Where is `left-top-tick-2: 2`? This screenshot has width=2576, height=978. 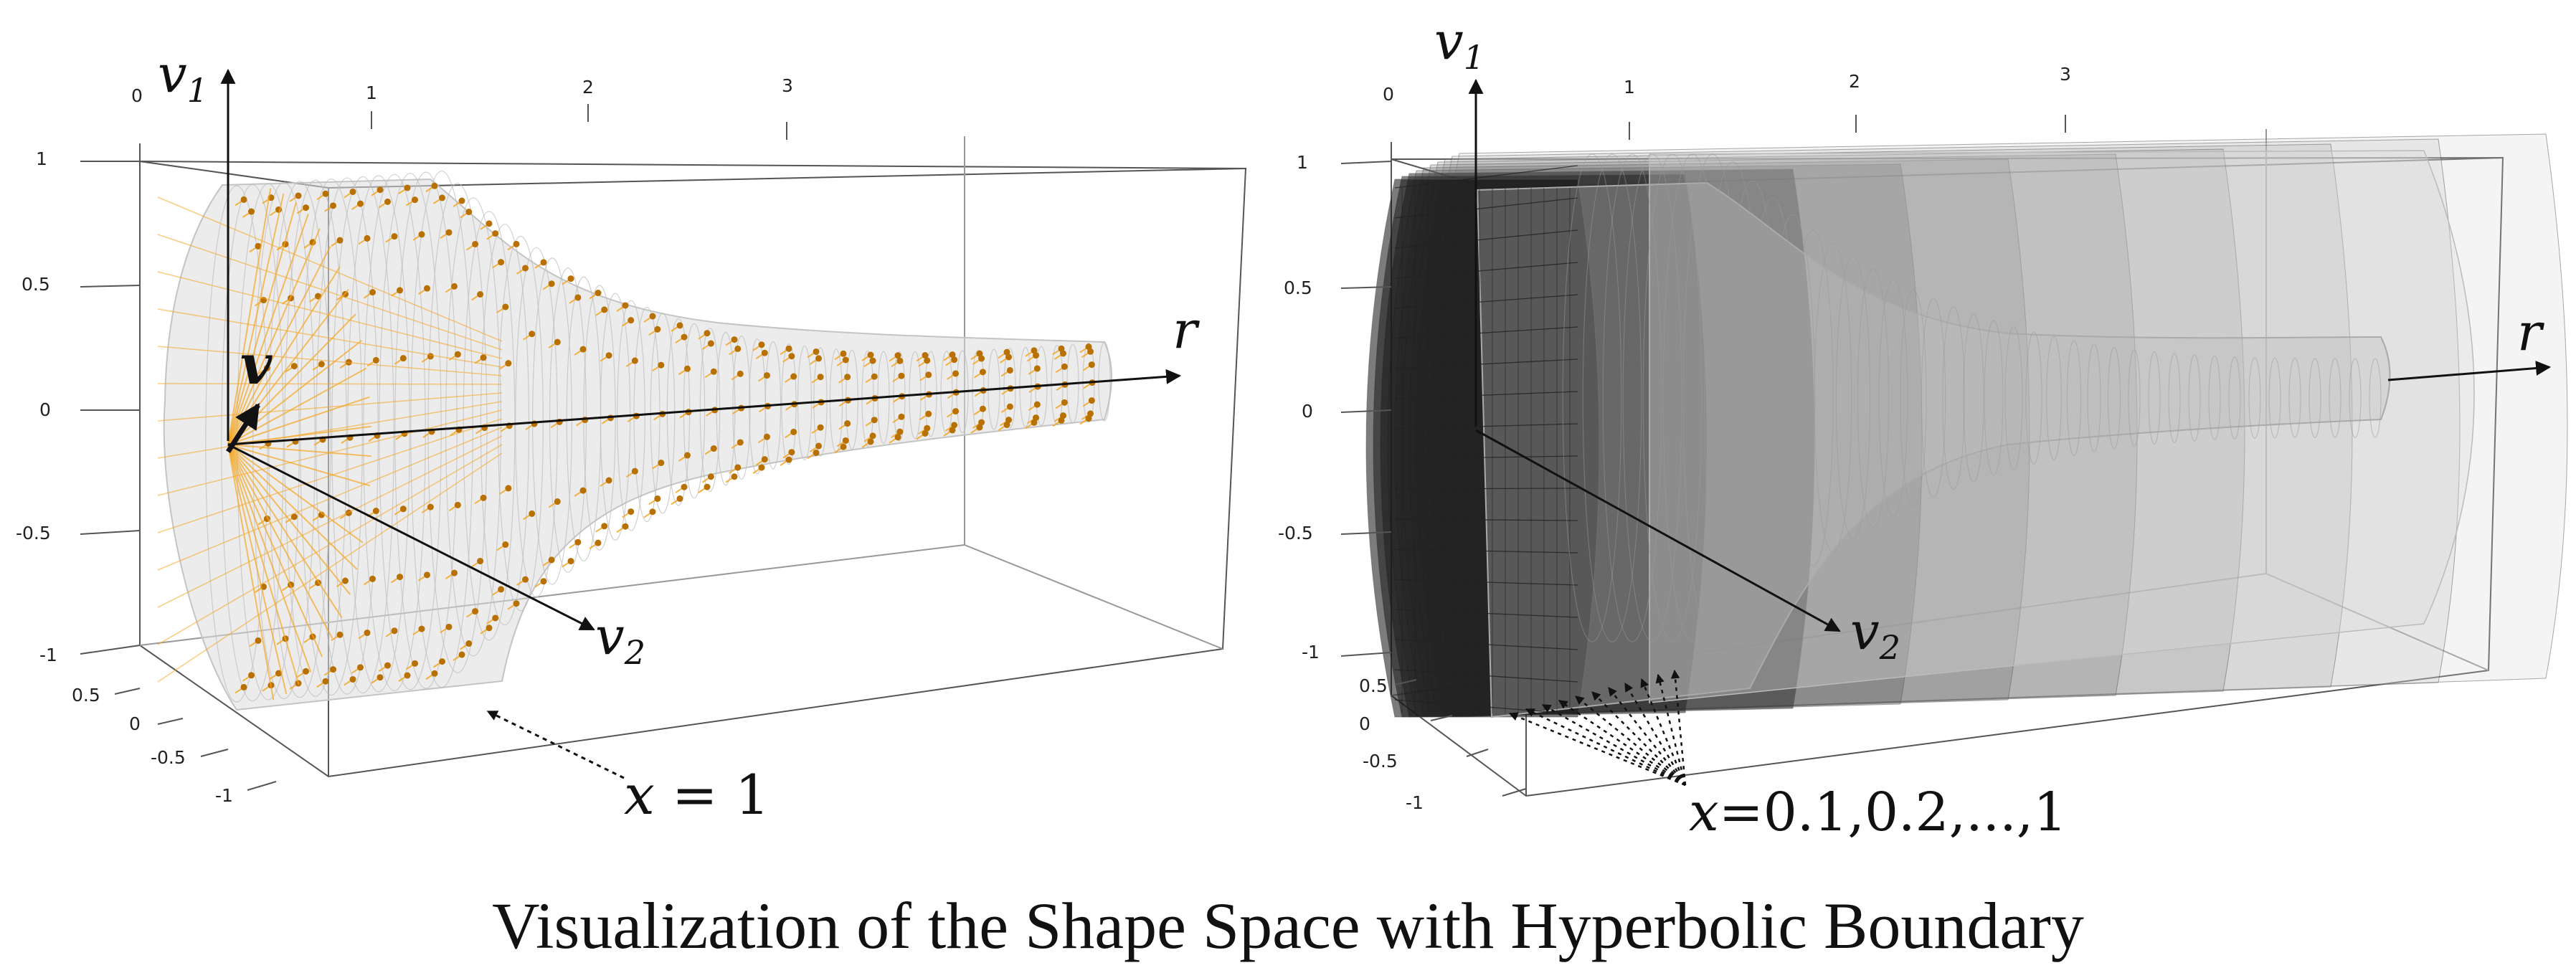 left-top-tick-2: 2 is located at coordinates (588, 87).